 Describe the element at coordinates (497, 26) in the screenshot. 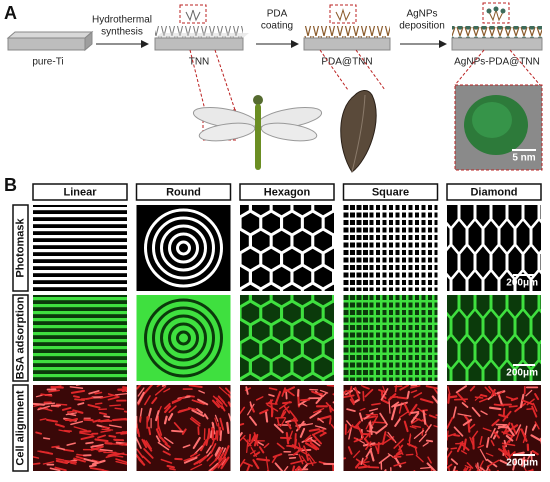

I see `slab` at that location.